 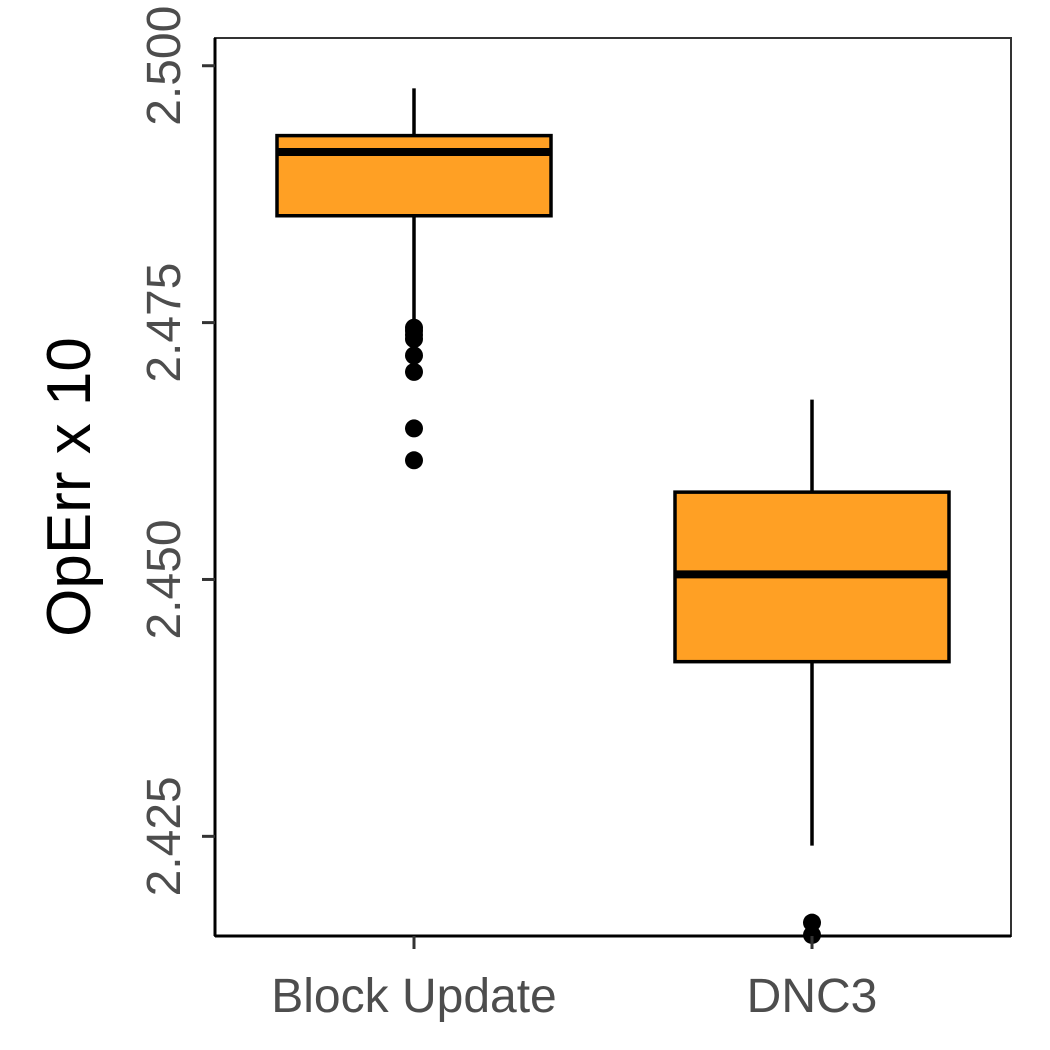 What do you see at coordinates (164, 323) in the screenshot?
I see `y-tick-label: 2.475` at bounding box center [164, 323].